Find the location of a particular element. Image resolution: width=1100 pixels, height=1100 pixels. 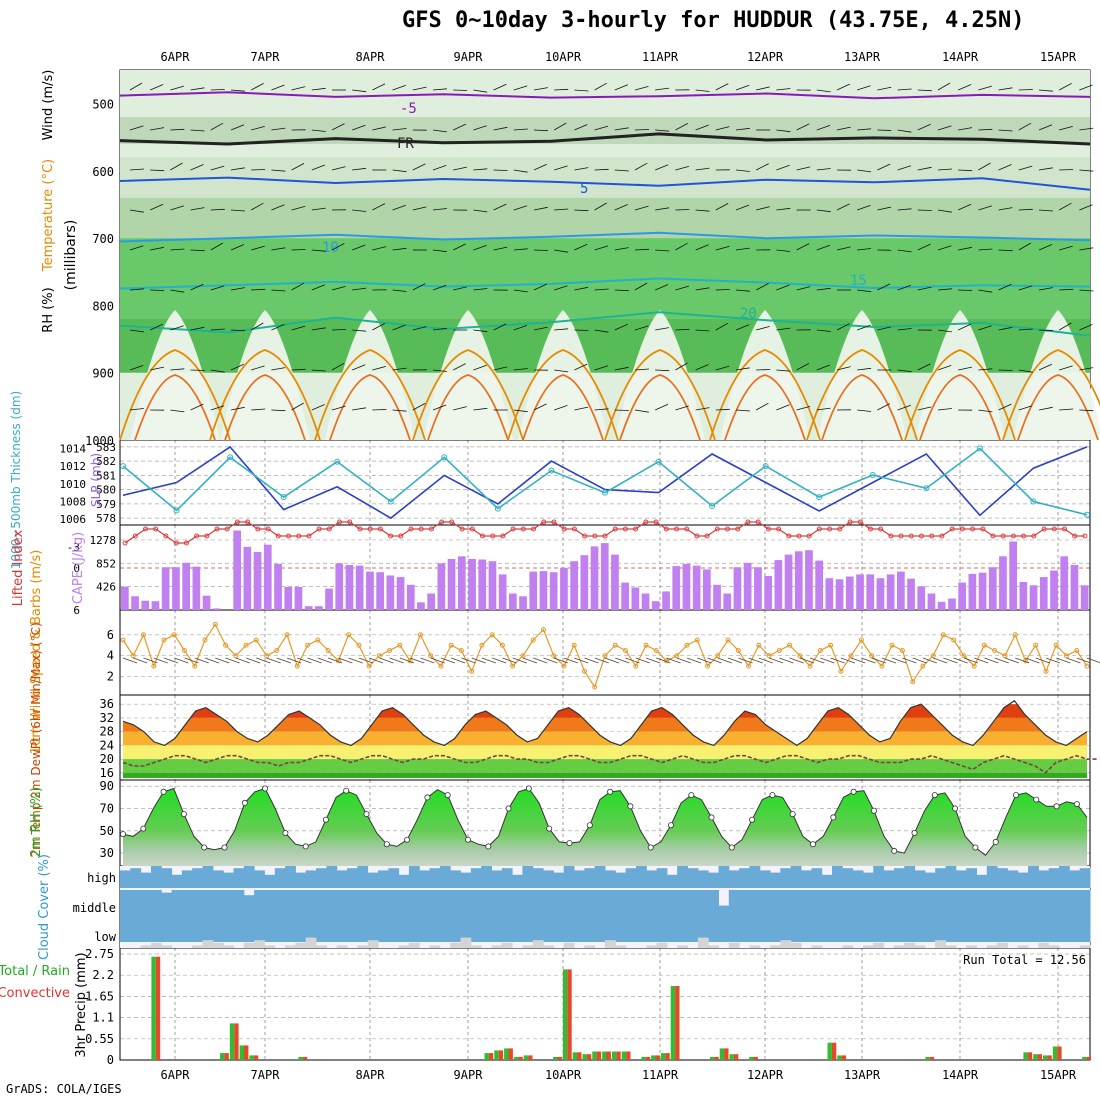

slp-point is located at coordinates (872, 474).